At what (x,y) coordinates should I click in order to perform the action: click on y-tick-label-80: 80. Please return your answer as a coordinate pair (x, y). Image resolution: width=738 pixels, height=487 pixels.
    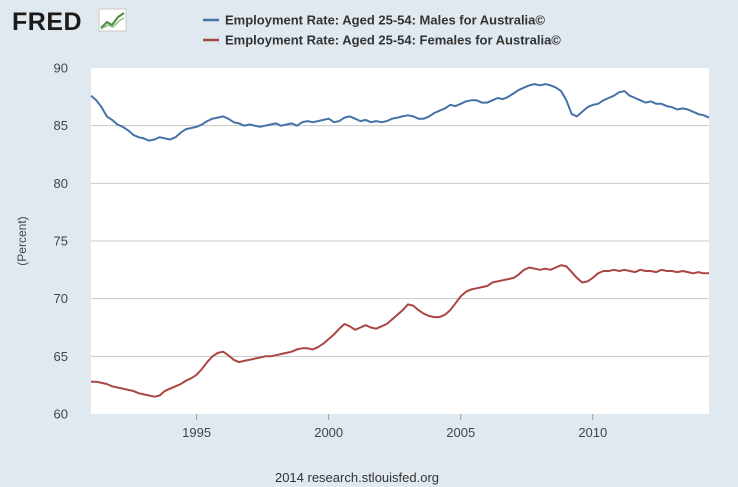
    Looking at the image, I should click on (61, 183).